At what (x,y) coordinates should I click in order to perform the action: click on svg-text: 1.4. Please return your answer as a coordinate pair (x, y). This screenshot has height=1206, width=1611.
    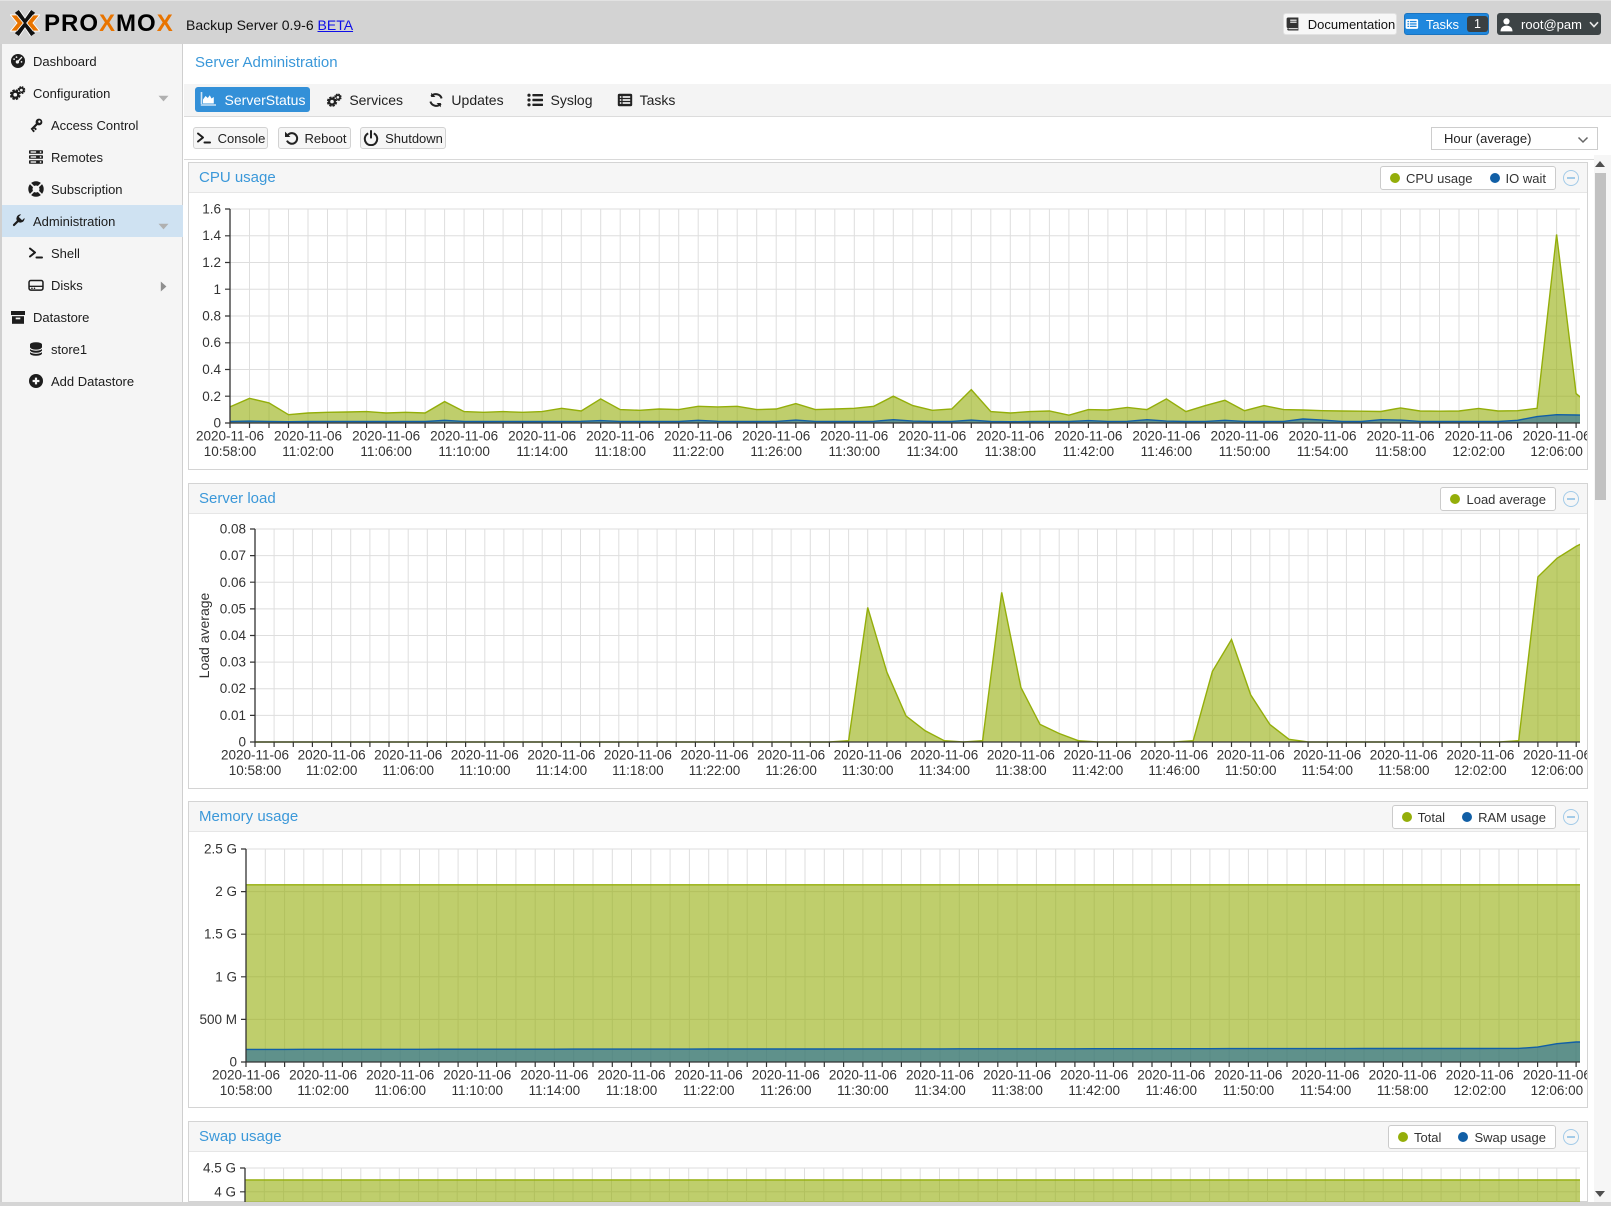
    Looking at the image, I should click on (211, 235).